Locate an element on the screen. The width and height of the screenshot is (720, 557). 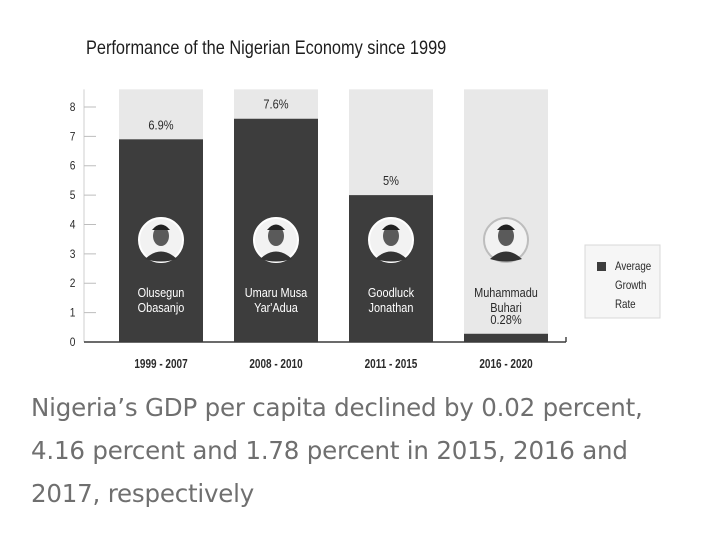
y-tick-label: 0 is located at coordinates (73, 342).